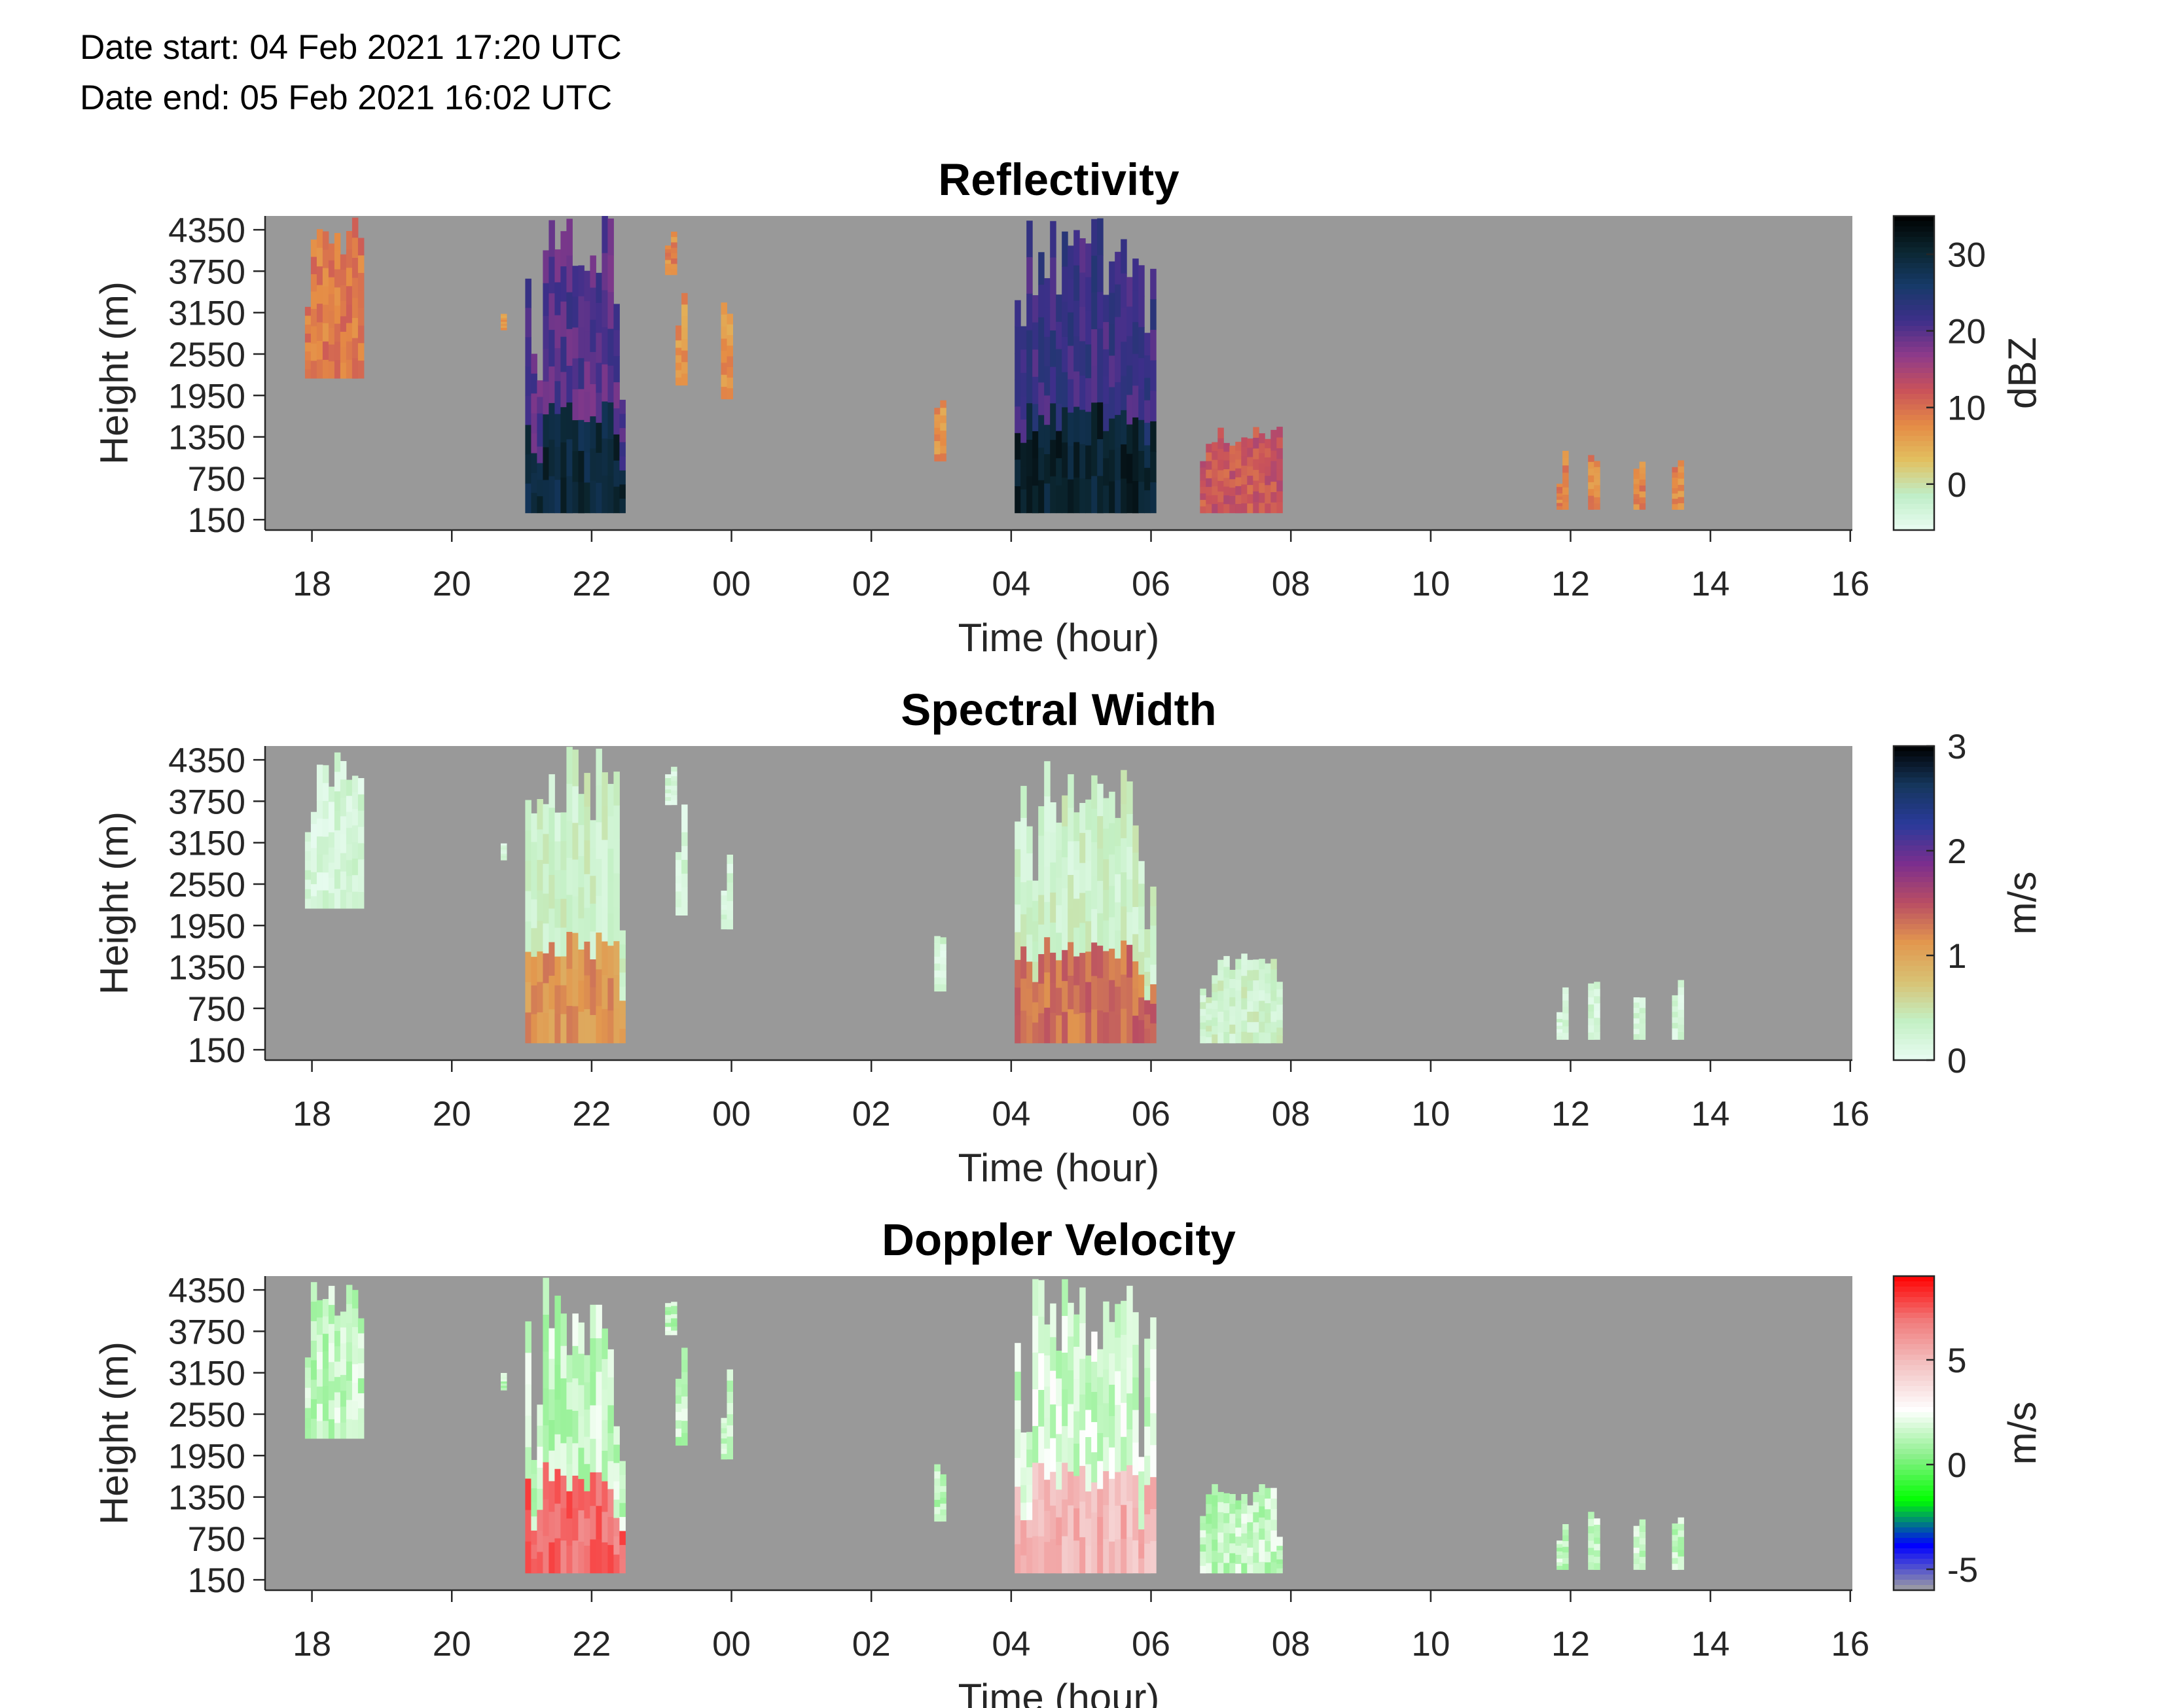 The width and height of the screenshot is (2160, 1708). What do you see at coordinates (206, 1374) in the screenshot?
I see `y-tick-label: 3150` at bounding box center [206, 1374].